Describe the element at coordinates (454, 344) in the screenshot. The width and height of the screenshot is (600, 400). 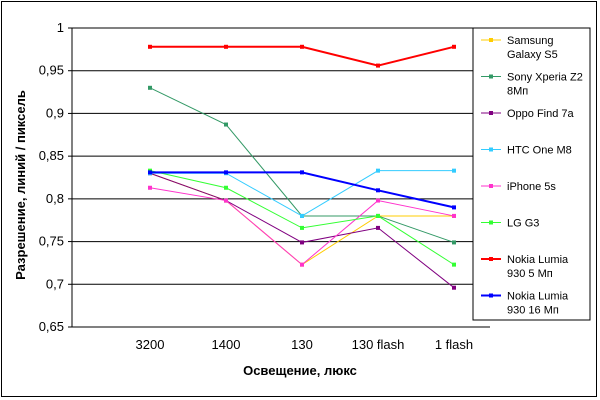
I see `x-tick-label: 1 flash` at that location.